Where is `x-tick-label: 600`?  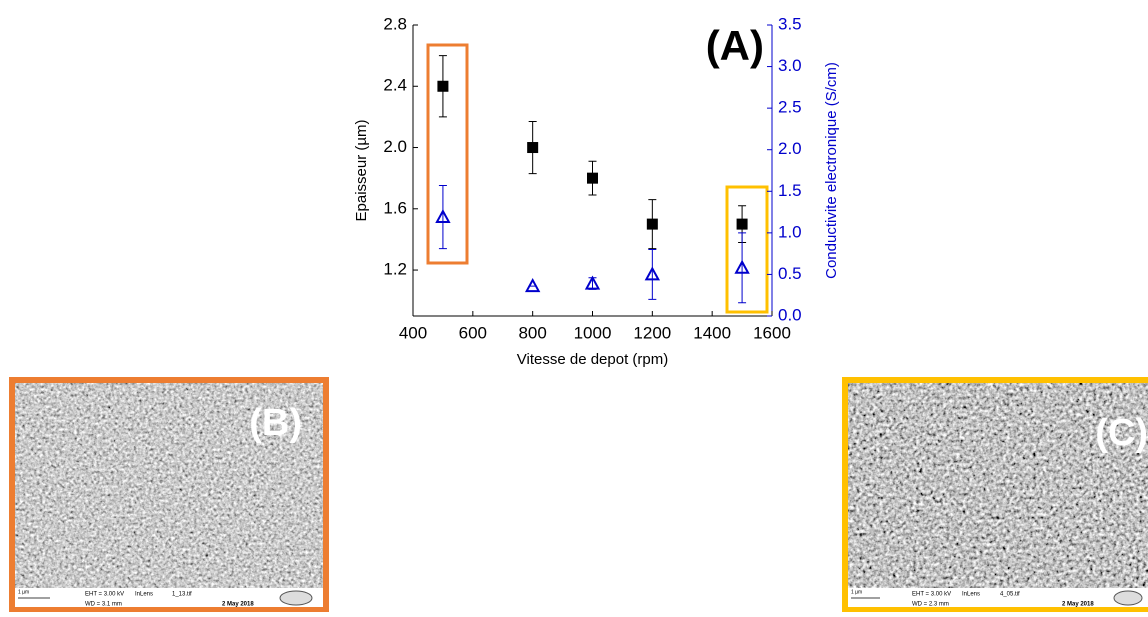
x-tick-label: 600 is located at coordinates (473, 332).